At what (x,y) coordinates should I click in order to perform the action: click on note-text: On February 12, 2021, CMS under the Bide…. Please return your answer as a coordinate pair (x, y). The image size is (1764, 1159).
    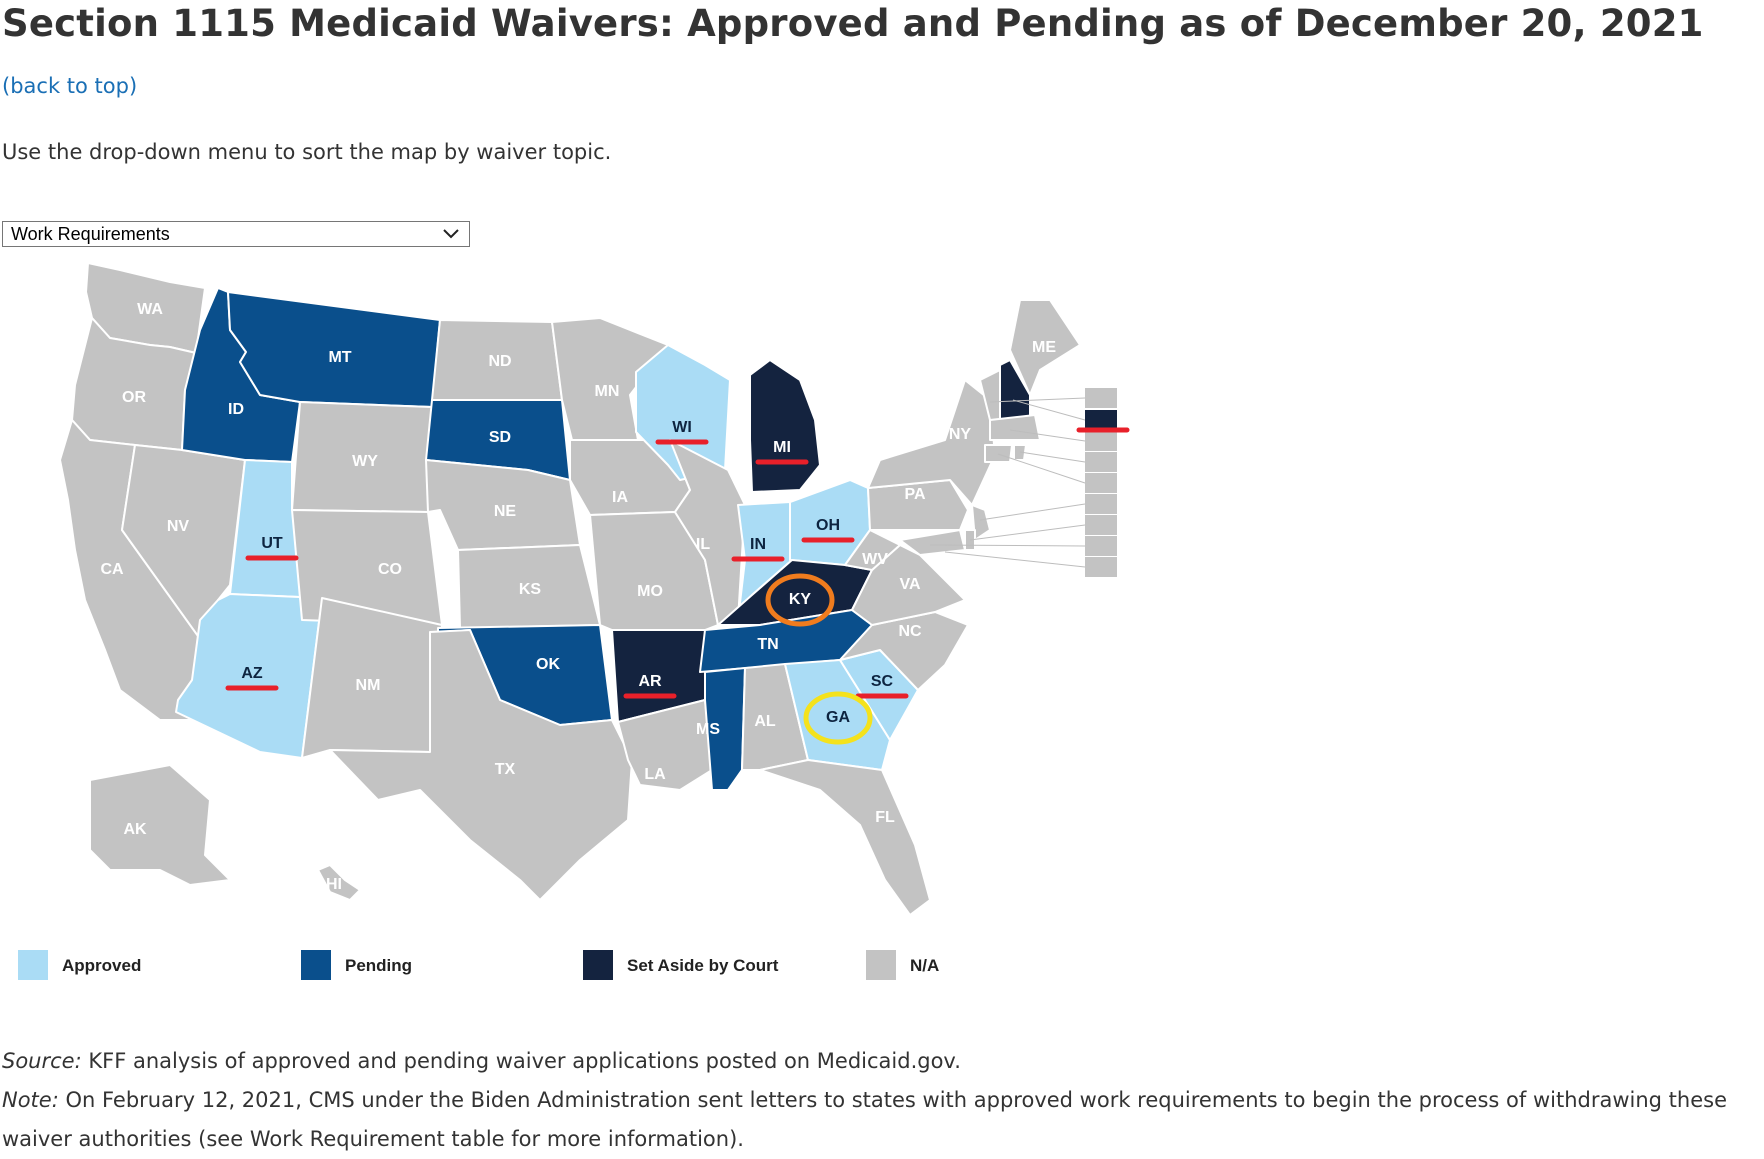
    Looking at the image, I should click on (864, 1119).